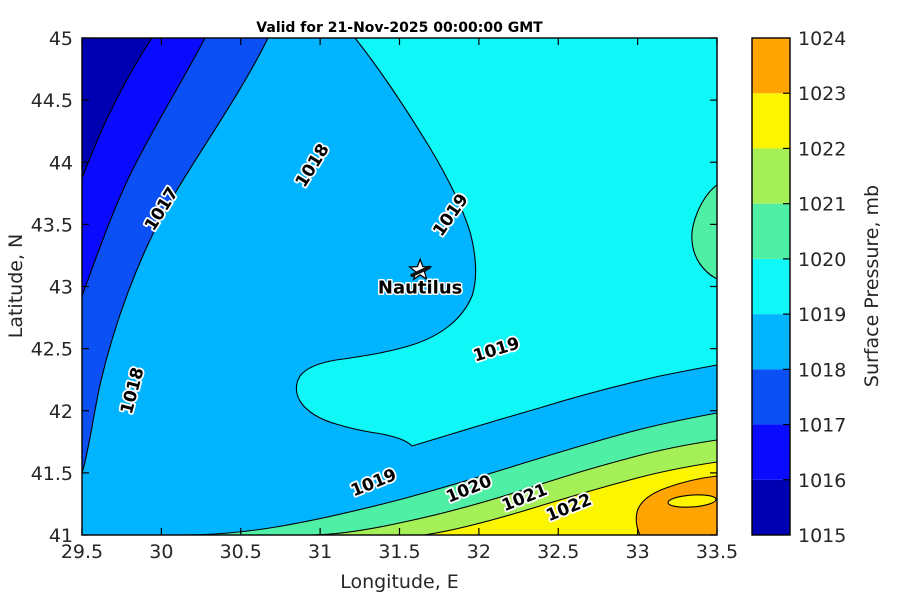  What do you see at coordinates (822, 39) in the screenshot?
I see `colorbar-tick-label: 1024` at bounding box center [822, 39].